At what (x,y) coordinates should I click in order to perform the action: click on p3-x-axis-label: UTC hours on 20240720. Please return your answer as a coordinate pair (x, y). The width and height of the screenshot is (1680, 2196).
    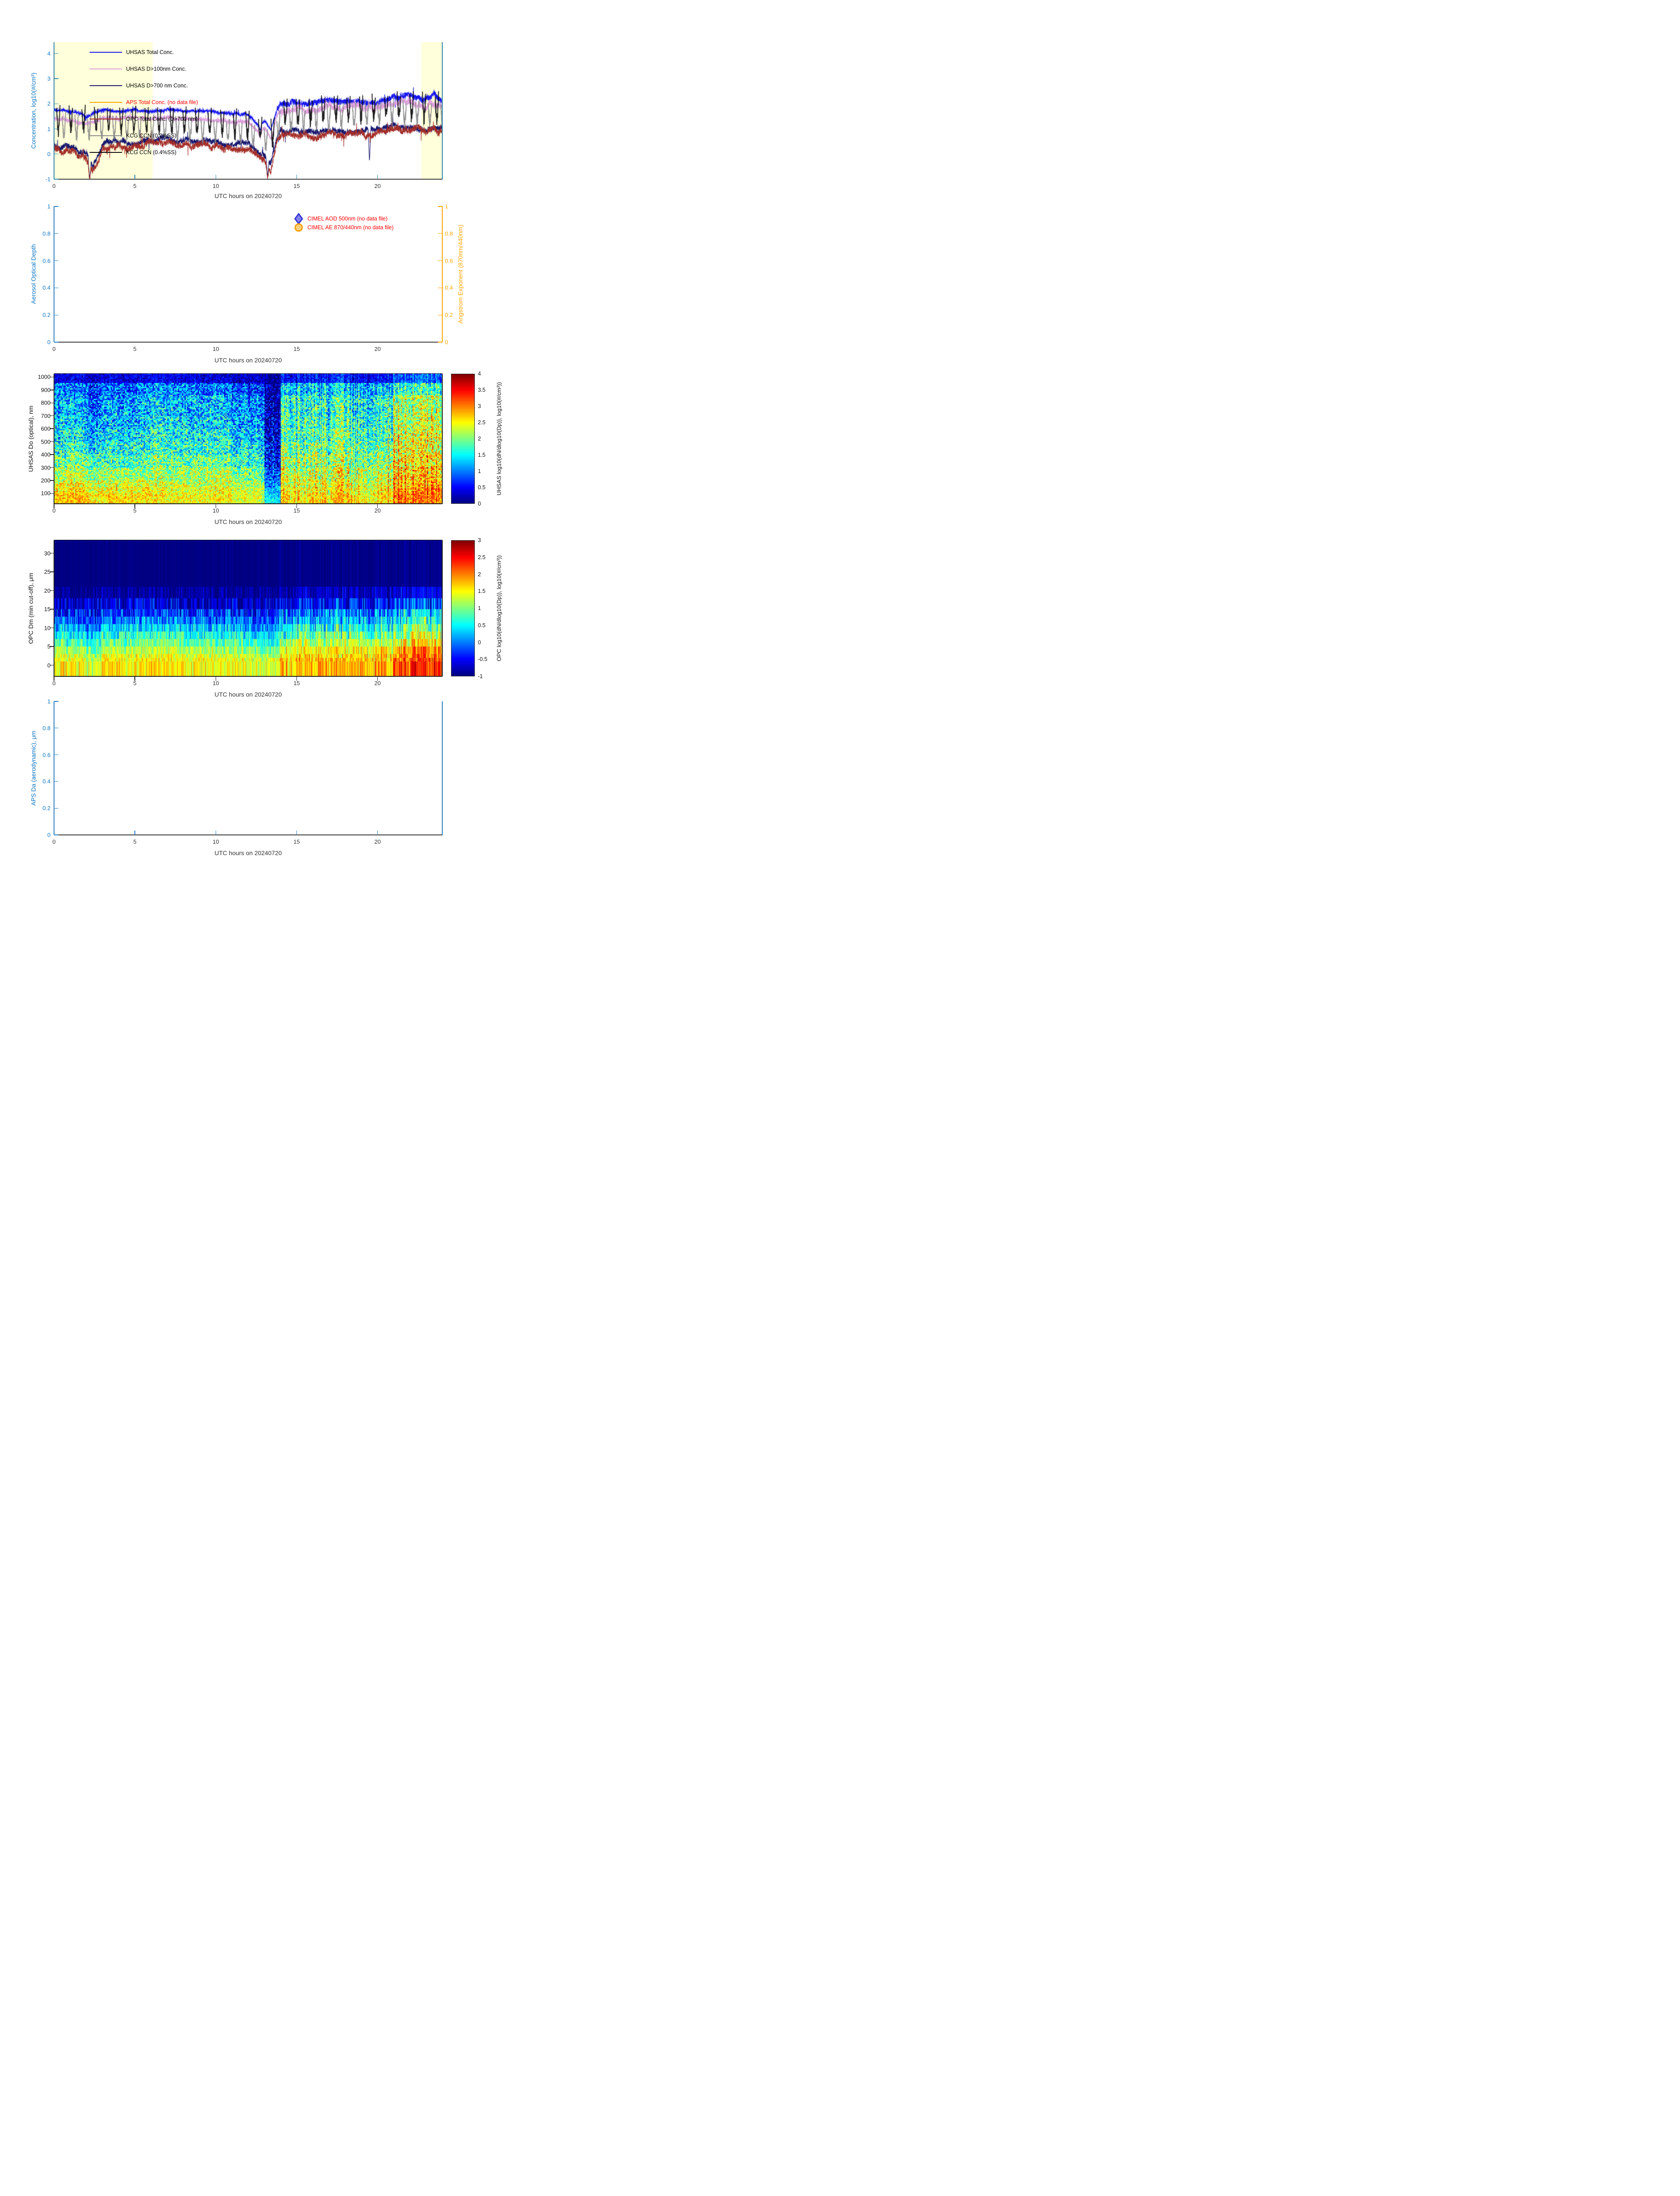
    Looking at the image, I should click on (248, 521).